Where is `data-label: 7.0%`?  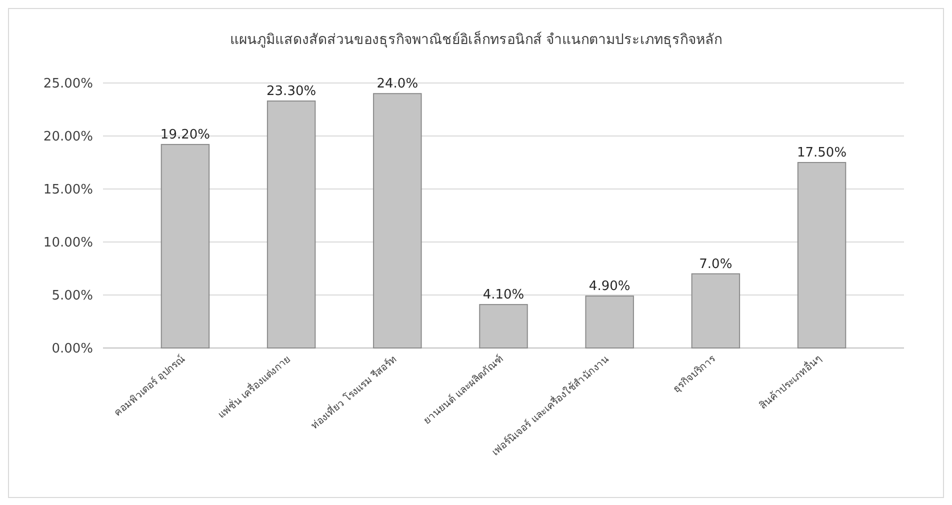 data-label: 7.0% is located at coordinates (715, 264).